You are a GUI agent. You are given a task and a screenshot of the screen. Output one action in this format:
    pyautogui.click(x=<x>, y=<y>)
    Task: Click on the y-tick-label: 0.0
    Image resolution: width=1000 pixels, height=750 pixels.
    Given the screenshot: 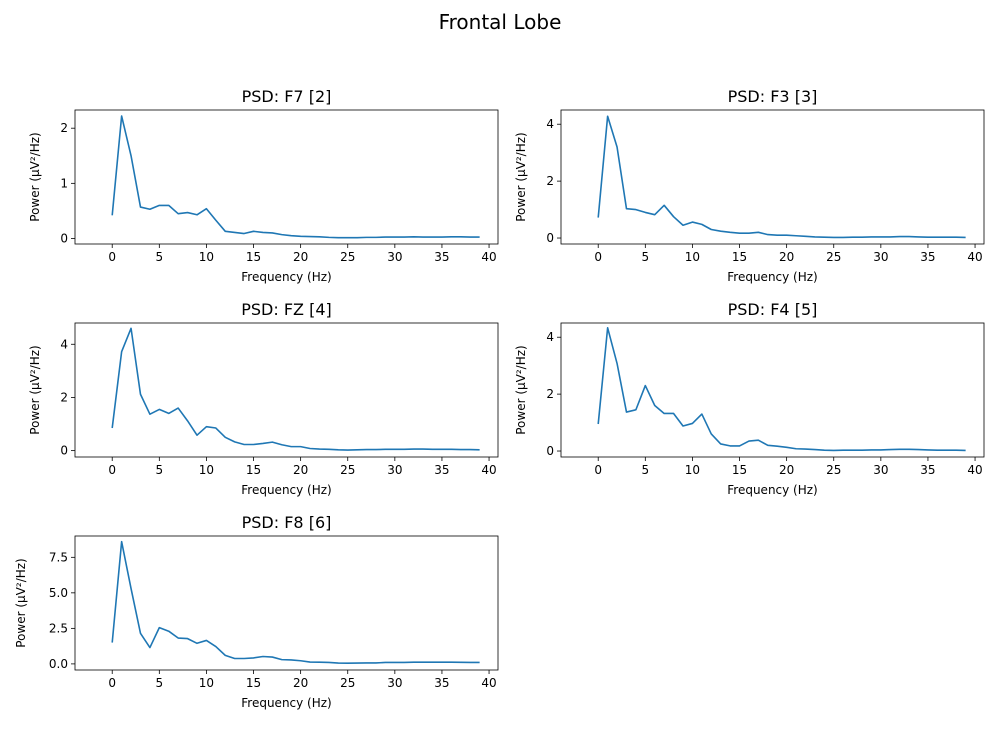 What is the action you would take?
    pyautogui.click(x=58, y=664)
    